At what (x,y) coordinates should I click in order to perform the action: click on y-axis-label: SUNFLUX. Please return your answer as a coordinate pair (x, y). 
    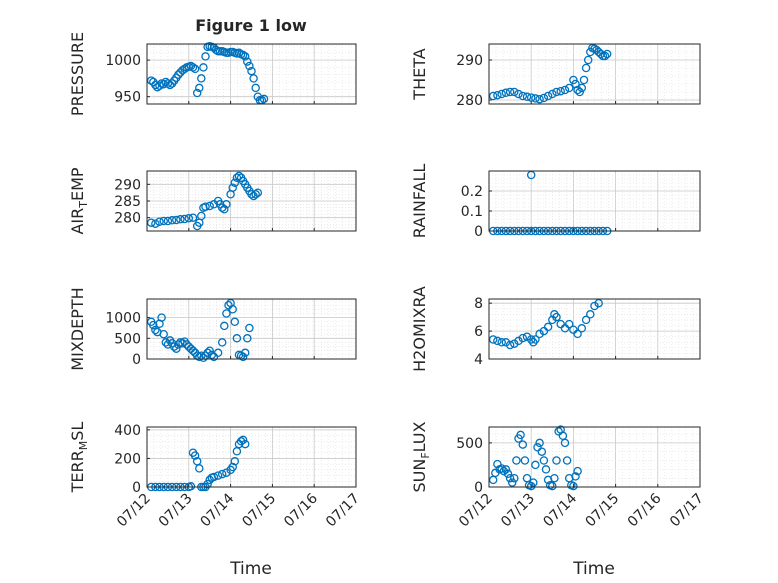
    Looking at the image, I should click on (421, 456).